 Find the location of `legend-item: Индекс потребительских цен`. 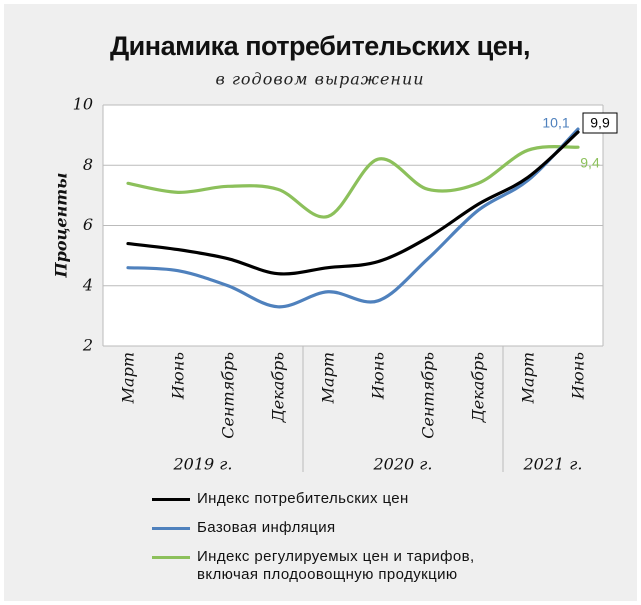

legend-item: Индекс потребительских цен is located at coordinates (337, 499).